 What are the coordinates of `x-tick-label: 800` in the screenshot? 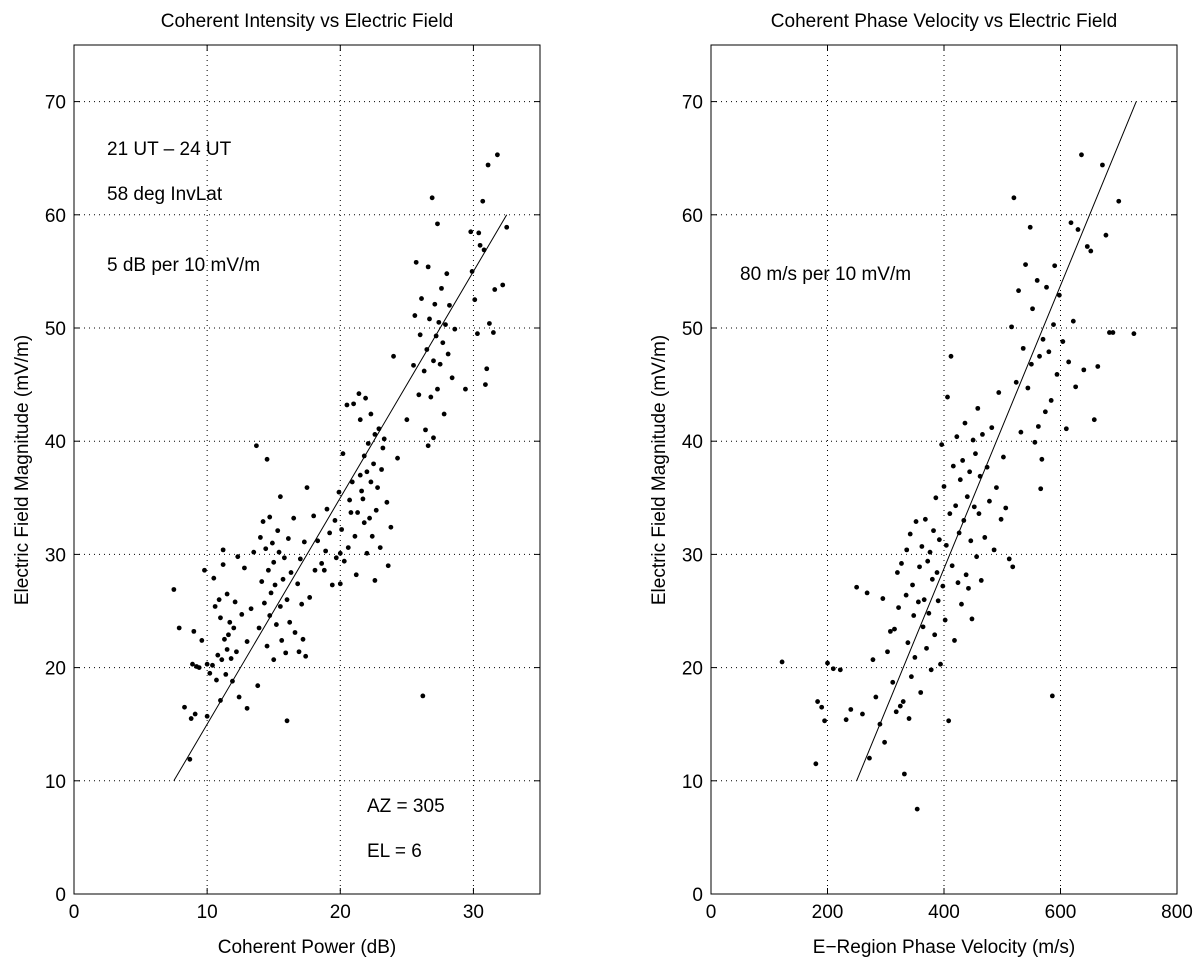 It's located at (1177, 912).